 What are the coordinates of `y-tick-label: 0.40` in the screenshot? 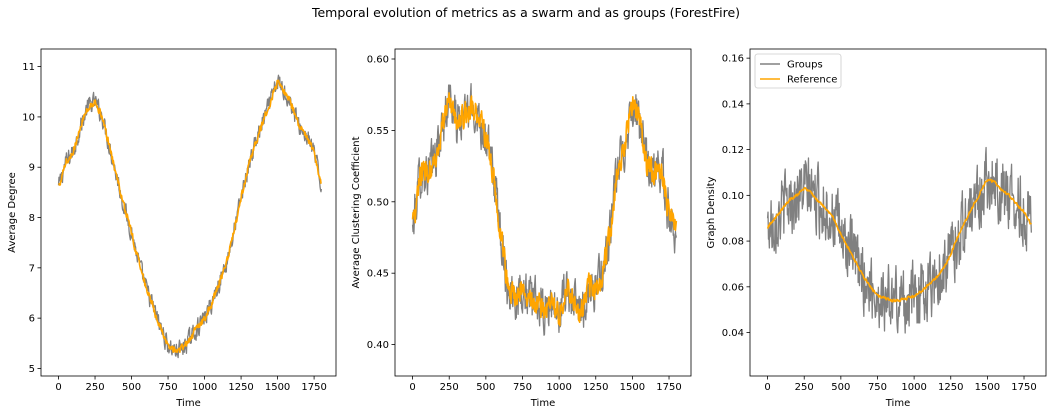 It's located at (378, 345).